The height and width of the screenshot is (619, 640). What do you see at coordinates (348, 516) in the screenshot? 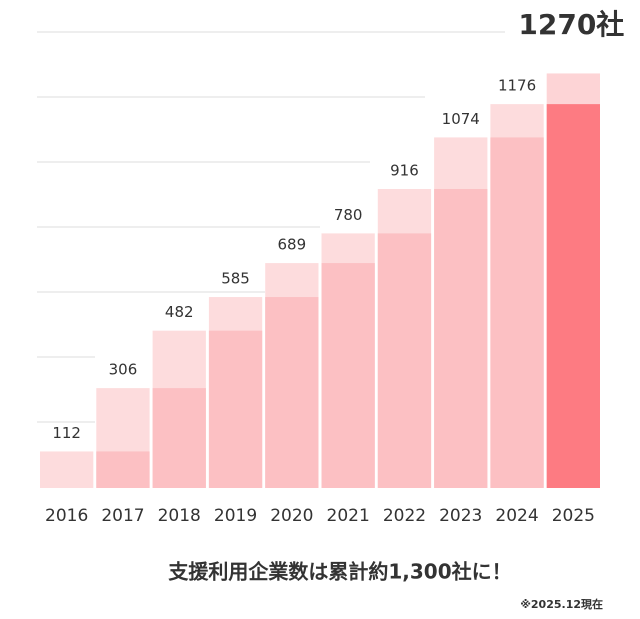
I see `x-tick-label: 2021` at bounding box center [348, 516].